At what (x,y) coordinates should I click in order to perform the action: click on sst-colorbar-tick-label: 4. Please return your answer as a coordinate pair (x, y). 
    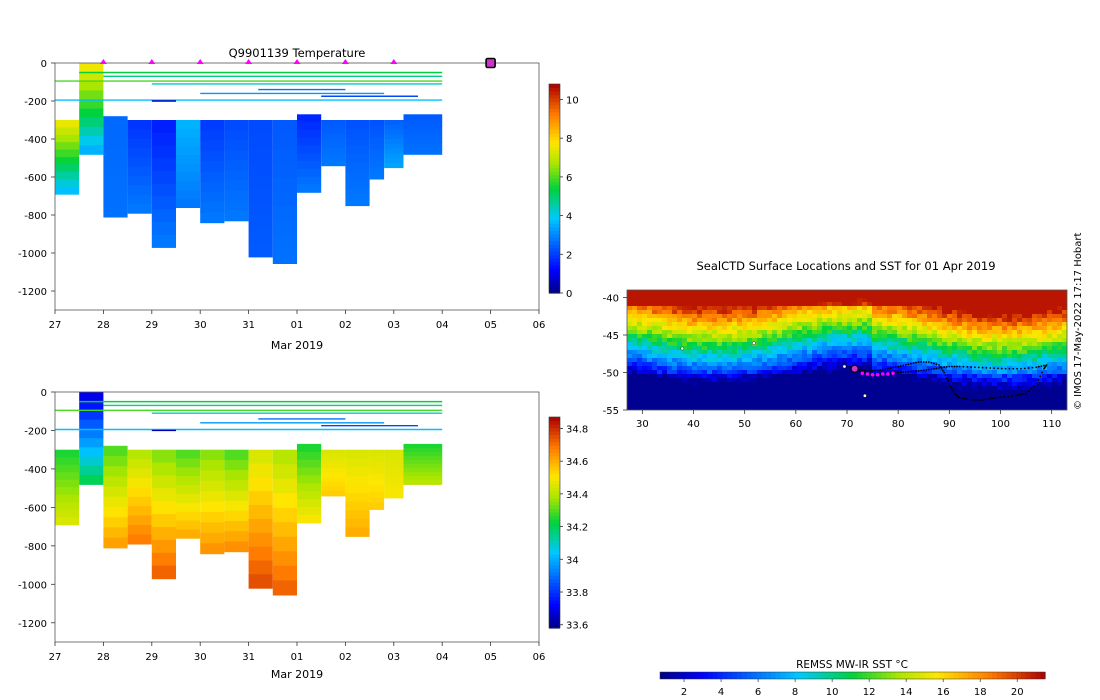
    Looking at the image, I should click on (721, 692).